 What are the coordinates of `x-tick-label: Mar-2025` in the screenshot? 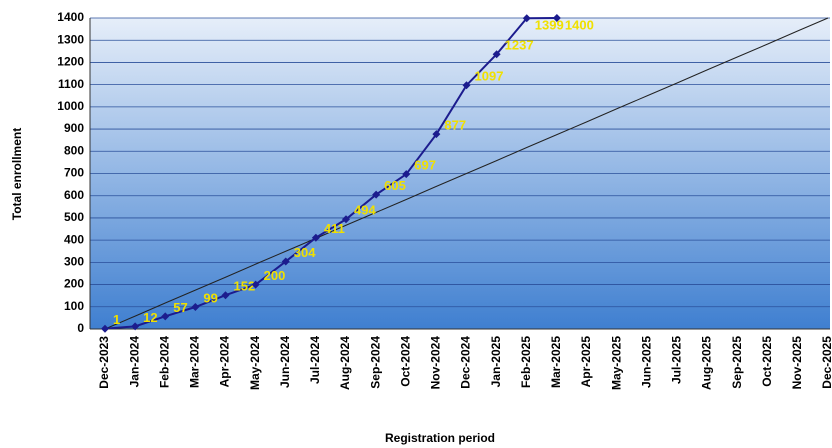 It's located at (556, 362).